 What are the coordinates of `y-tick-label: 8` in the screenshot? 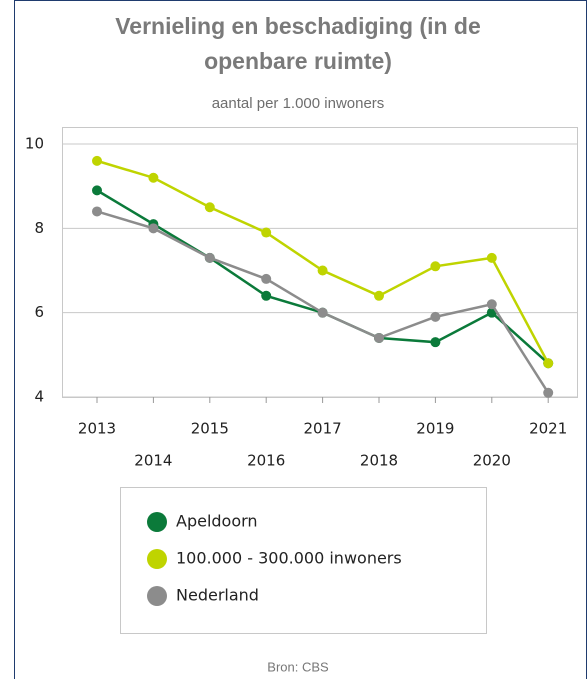 It's located at (39, 228).